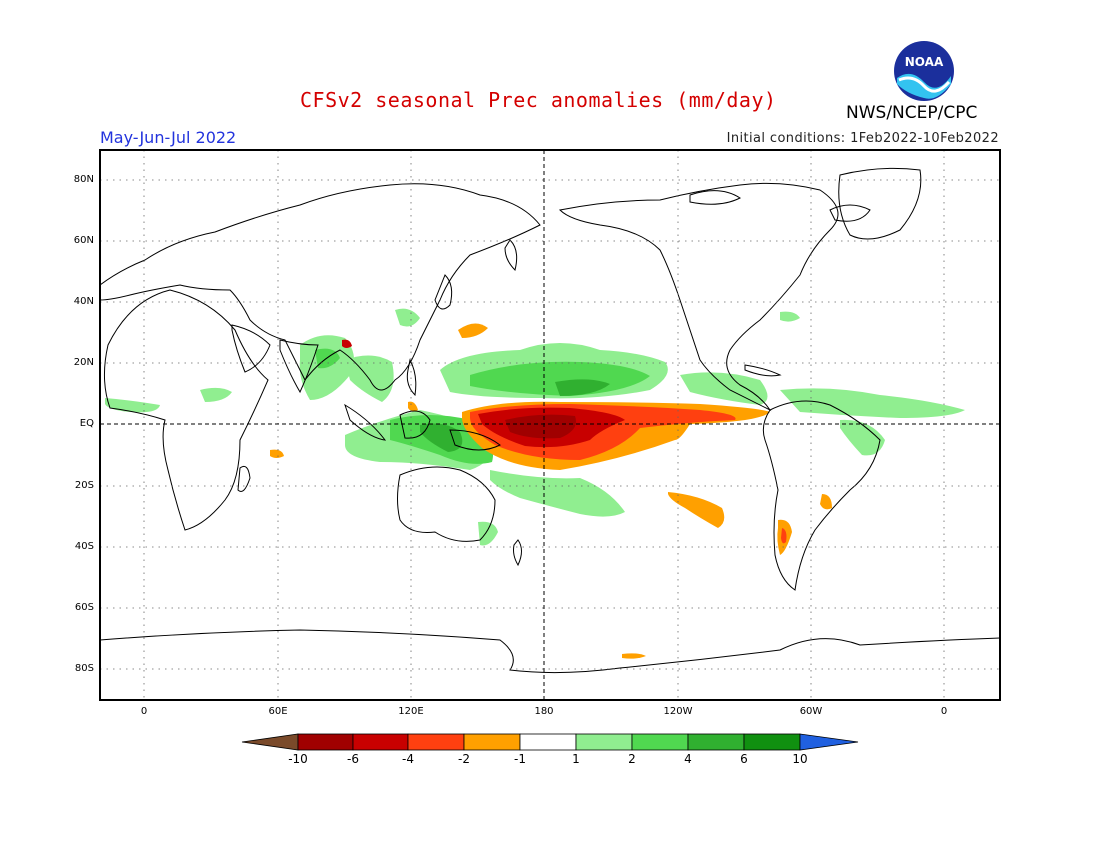 The width and height of the screenshot is (1100, 850). I want to click on coast-cuba, so click(763, 370).